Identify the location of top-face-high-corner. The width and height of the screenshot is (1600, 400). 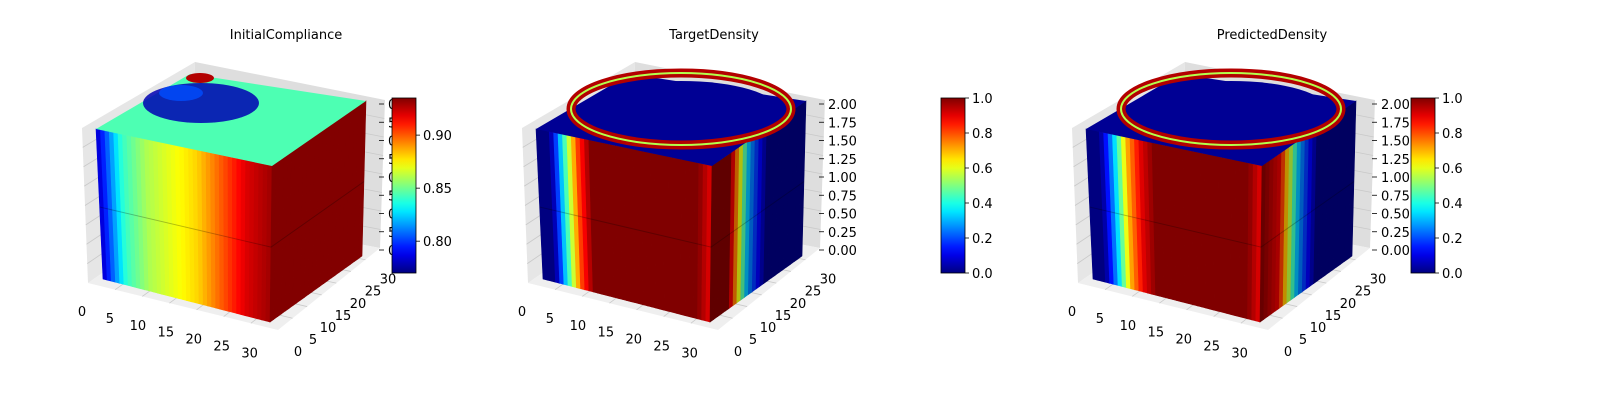
(200, 78).